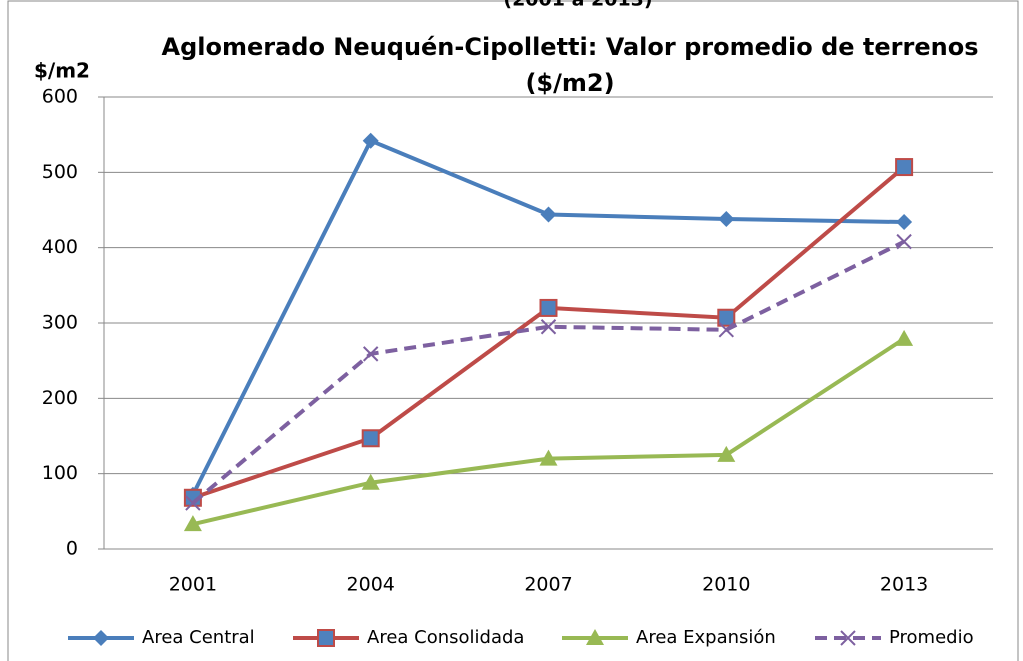  What do you see at coordinates (60, 473) in the screenshot?
I see `y-tick-label: 100` at bounding box center [60, 473].